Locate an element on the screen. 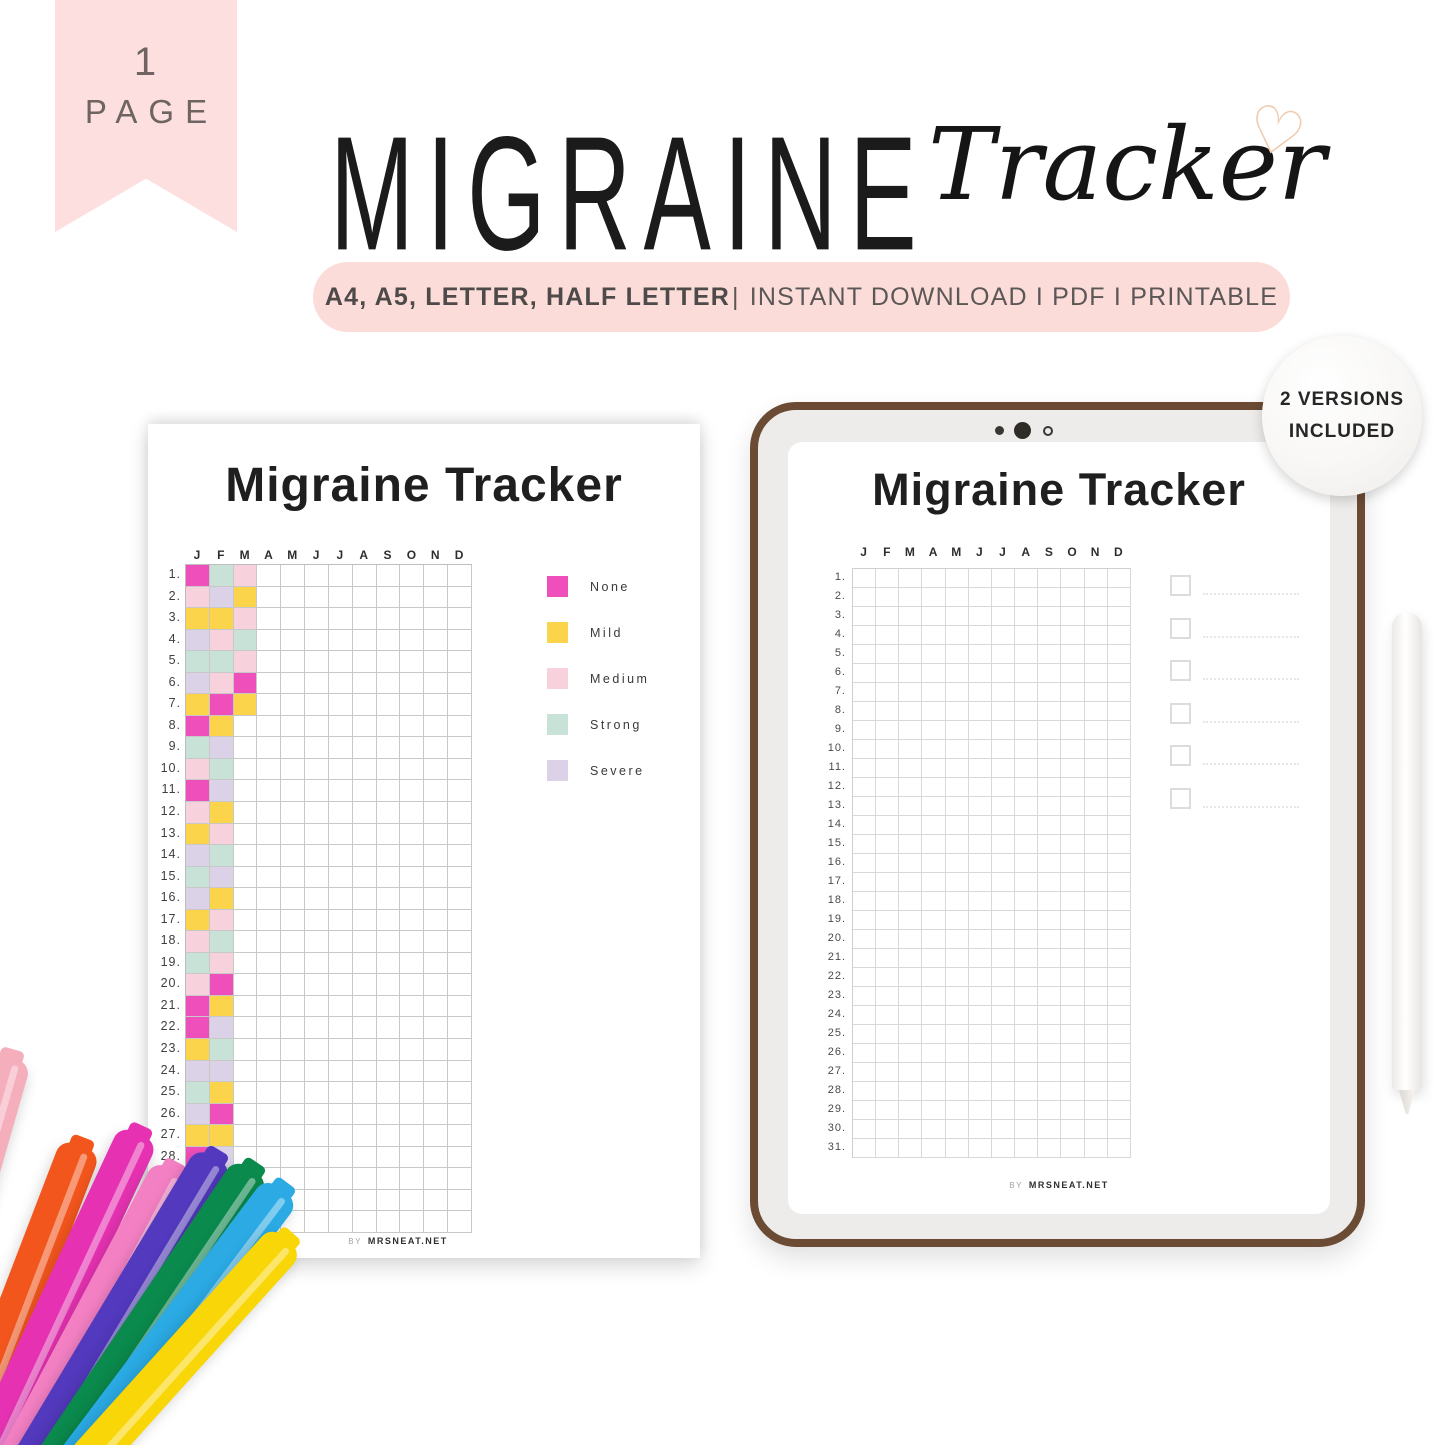  stylus is located at coordinates (1407, 863).